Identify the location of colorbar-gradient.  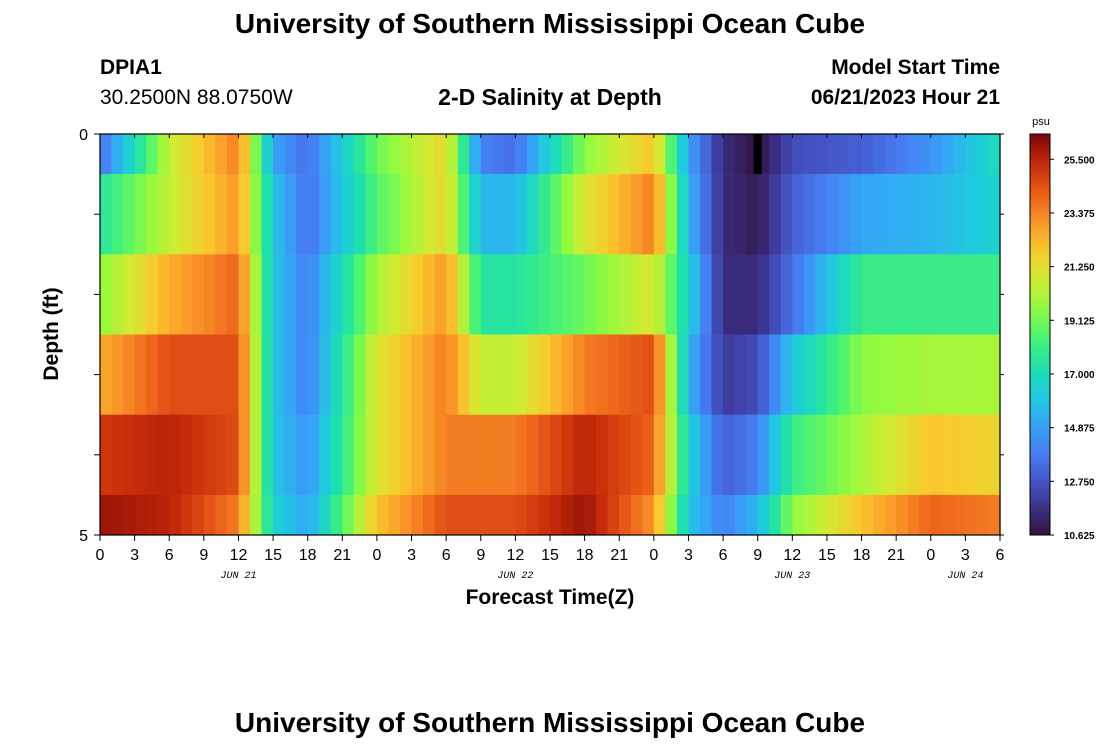
(1040, 334).